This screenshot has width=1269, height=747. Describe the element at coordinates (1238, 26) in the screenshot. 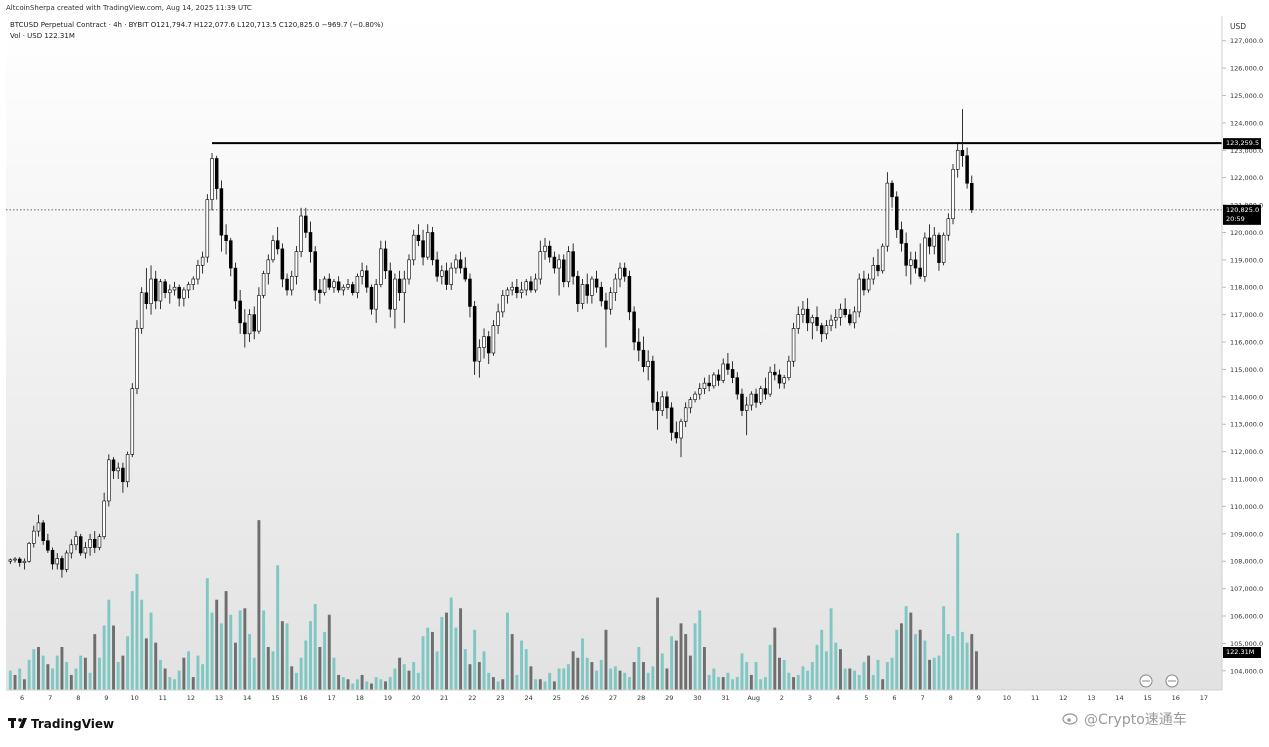

I see `currency-label: USD` at that location.